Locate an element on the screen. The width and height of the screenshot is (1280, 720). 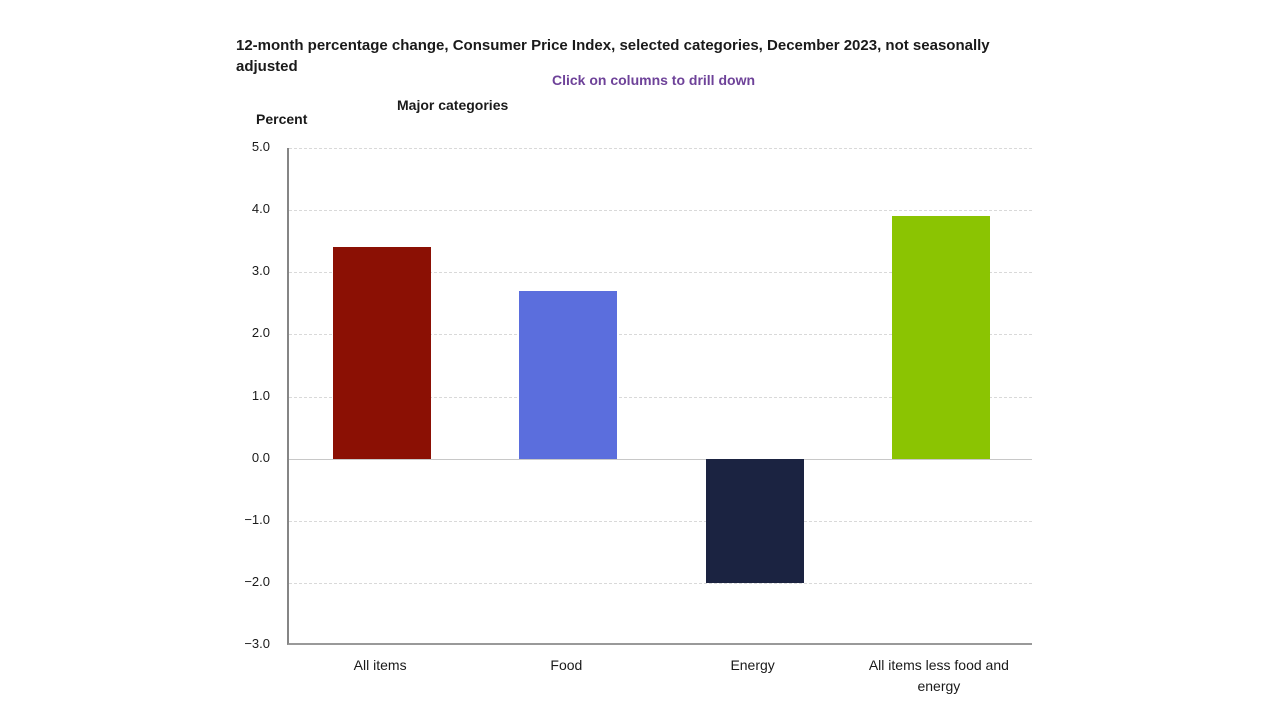
y-tick-label: 0.0 is located at coordinates (260, 457).